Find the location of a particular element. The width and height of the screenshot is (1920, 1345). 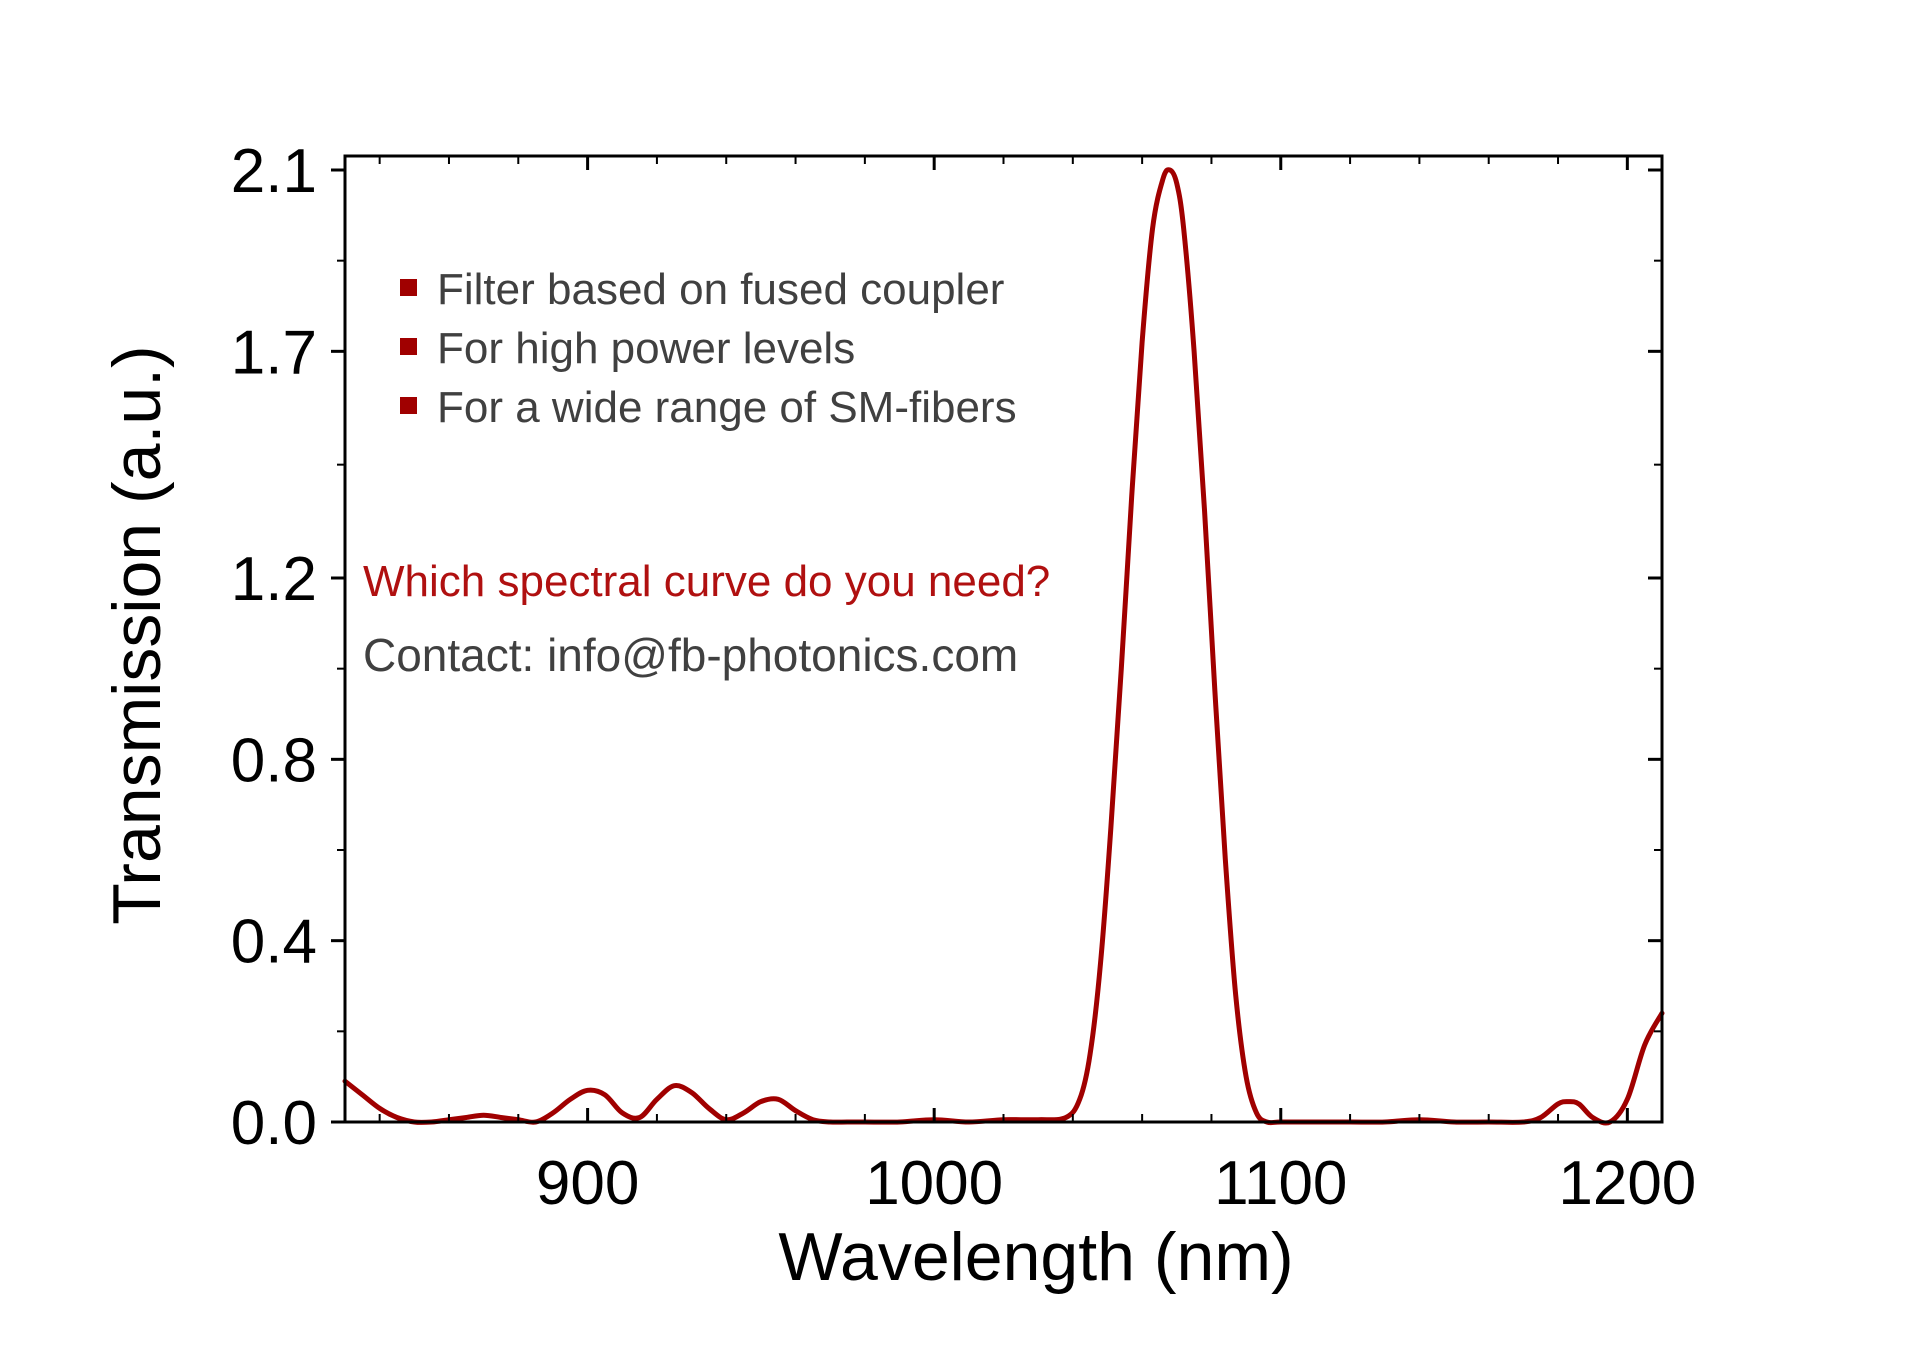

x-tick-label: 1200 is located at coordinates (1627, 1183).